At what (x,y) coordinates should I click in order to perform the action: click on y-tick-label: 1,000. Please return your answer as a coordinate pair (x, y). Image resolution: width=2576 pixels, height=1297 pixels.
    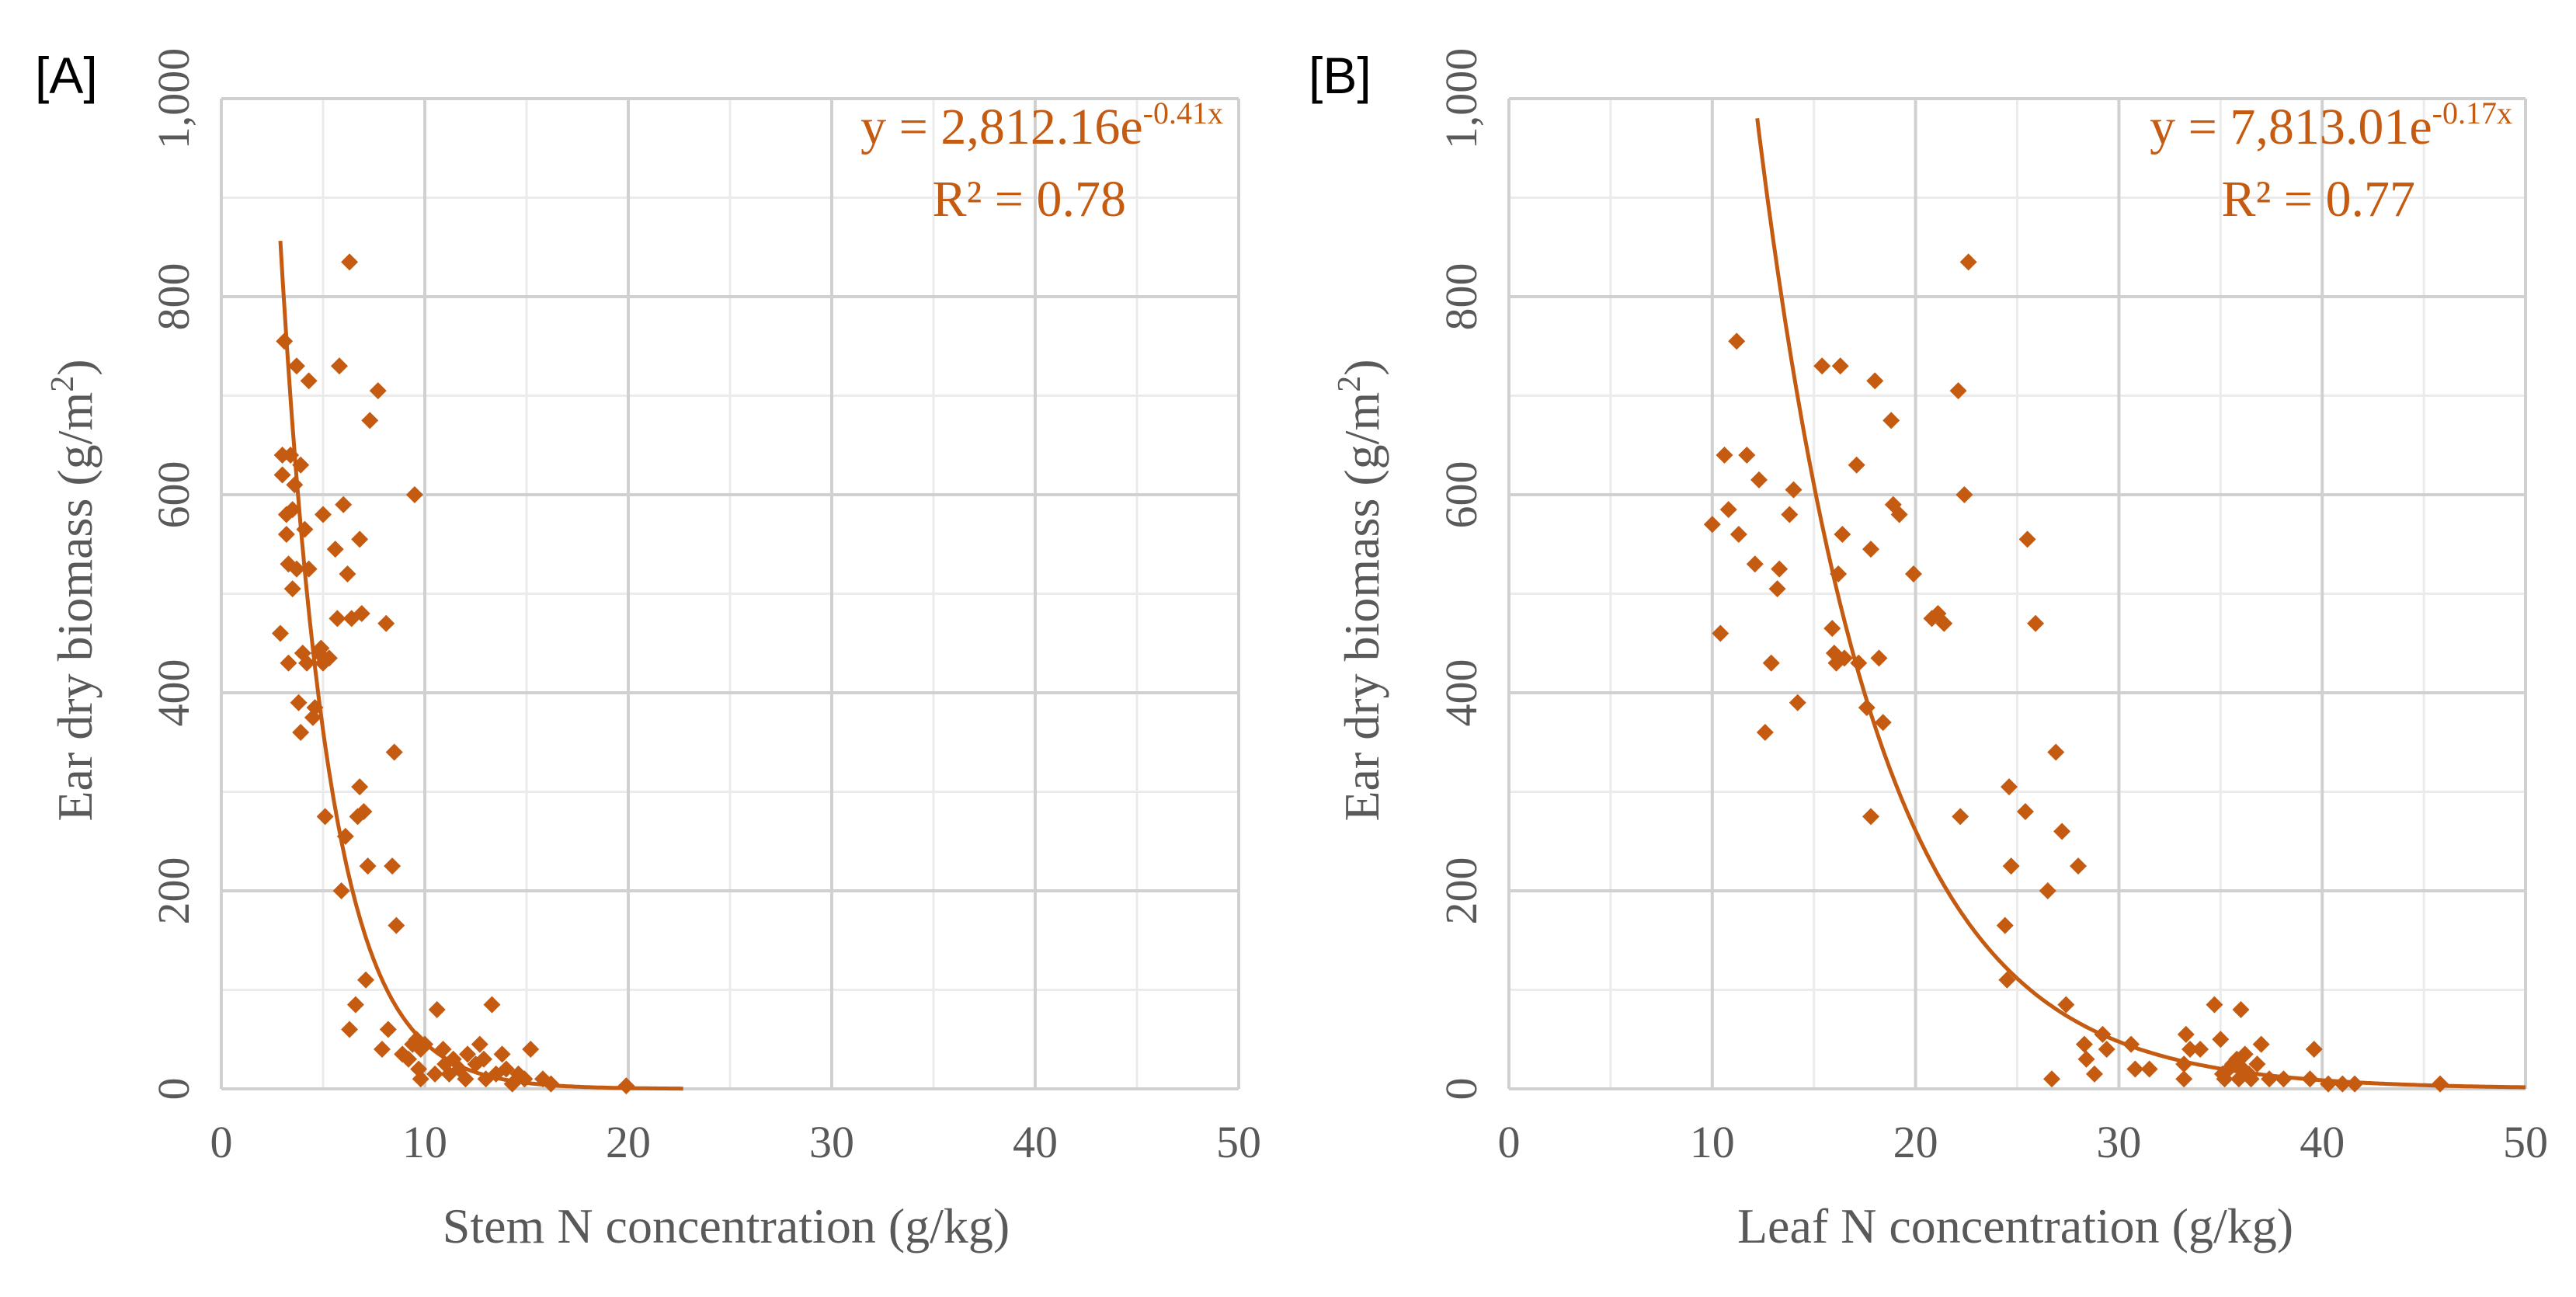
    Looking at the image, I should click on (173, 99).